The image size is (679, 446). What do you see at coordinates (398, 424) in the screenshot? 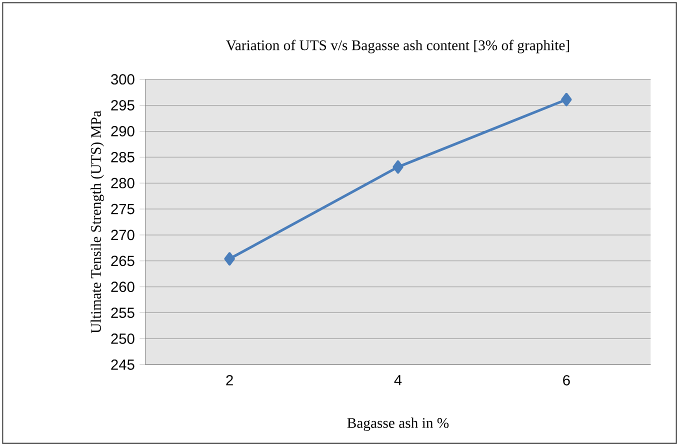
I see `x-axis-title: Bagasse ash in %` at bounding box center [398, 424].